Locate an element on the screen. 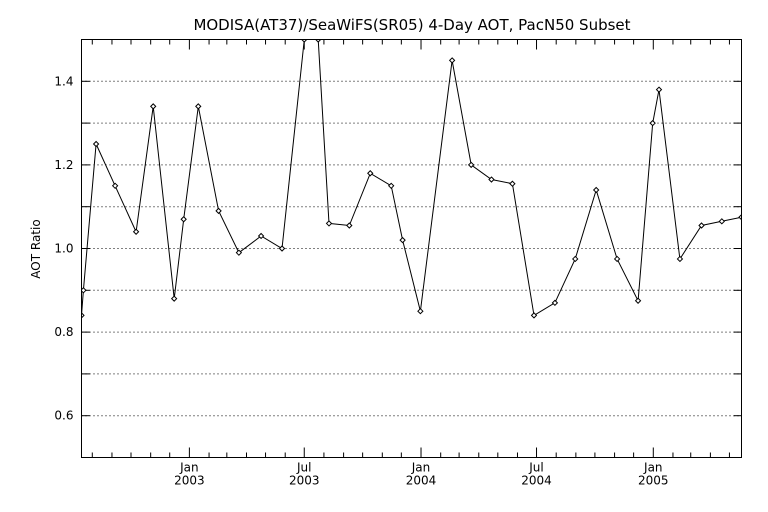 This screenshot has width=768, height=512. y-tick-label: 1.0 is located at coordinates (63, 249).